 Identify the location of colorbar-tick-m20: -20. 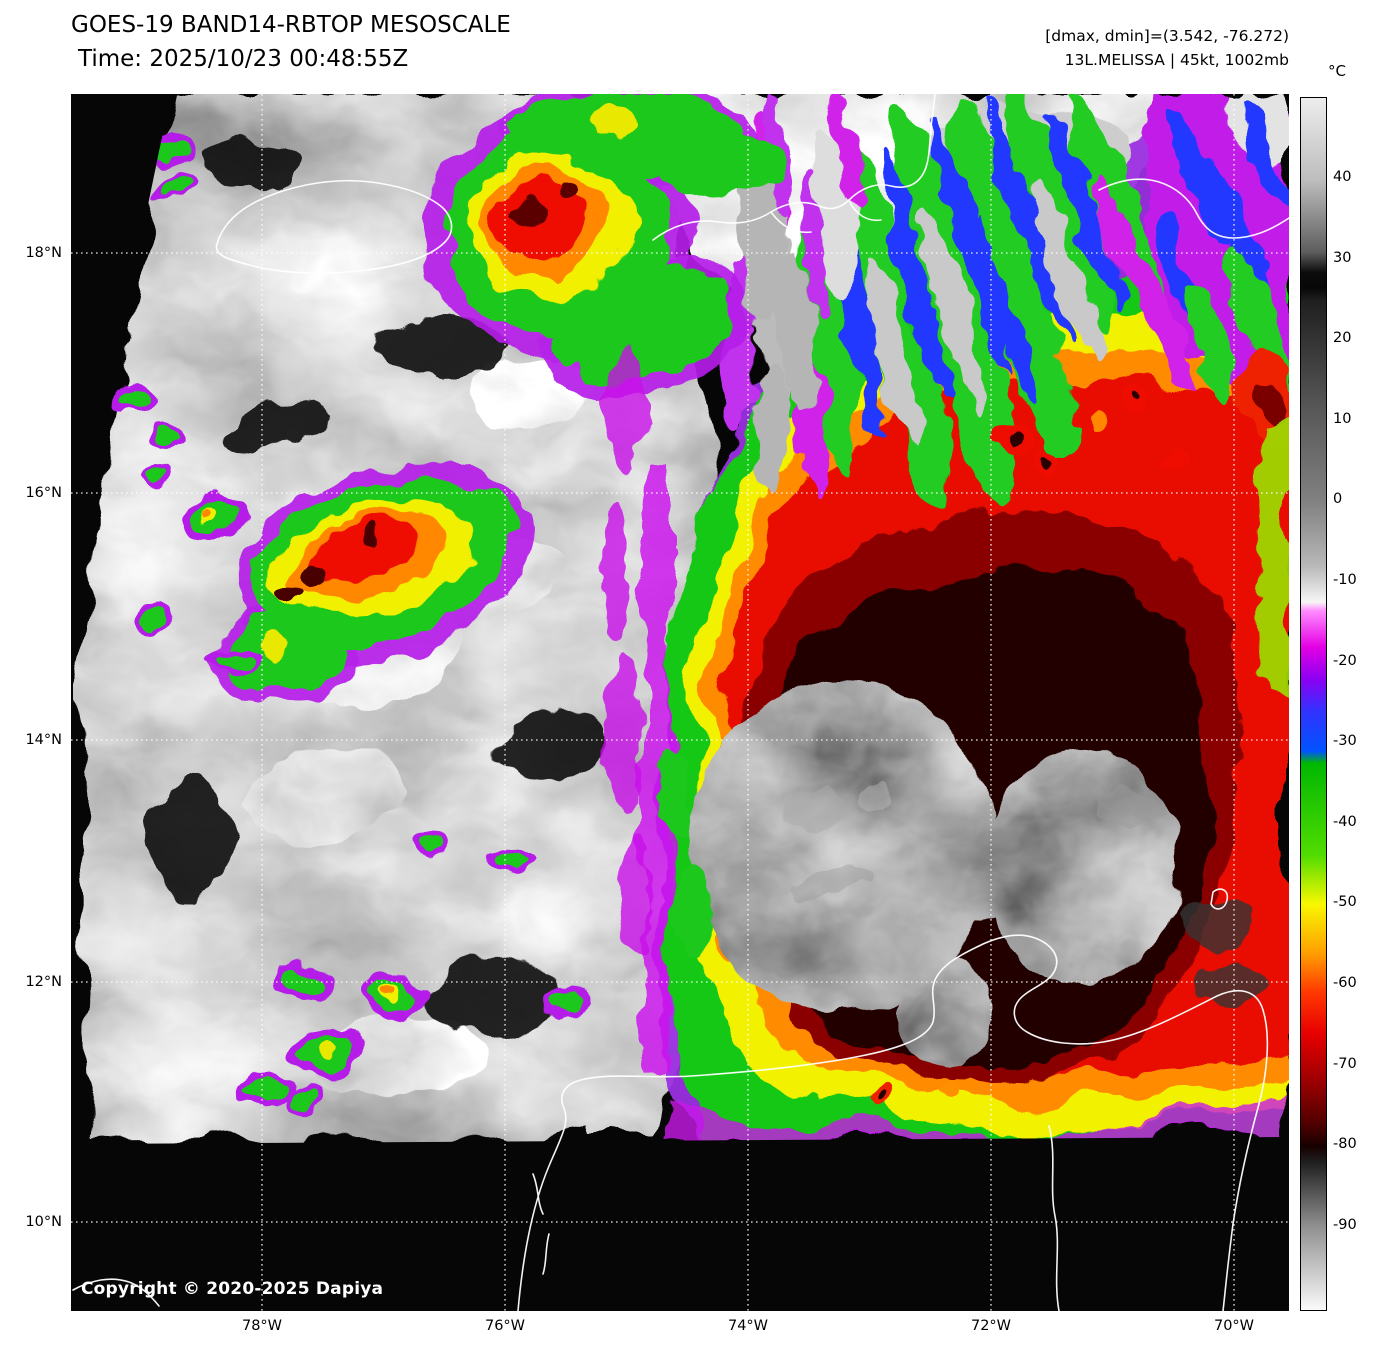
(1345, 661).